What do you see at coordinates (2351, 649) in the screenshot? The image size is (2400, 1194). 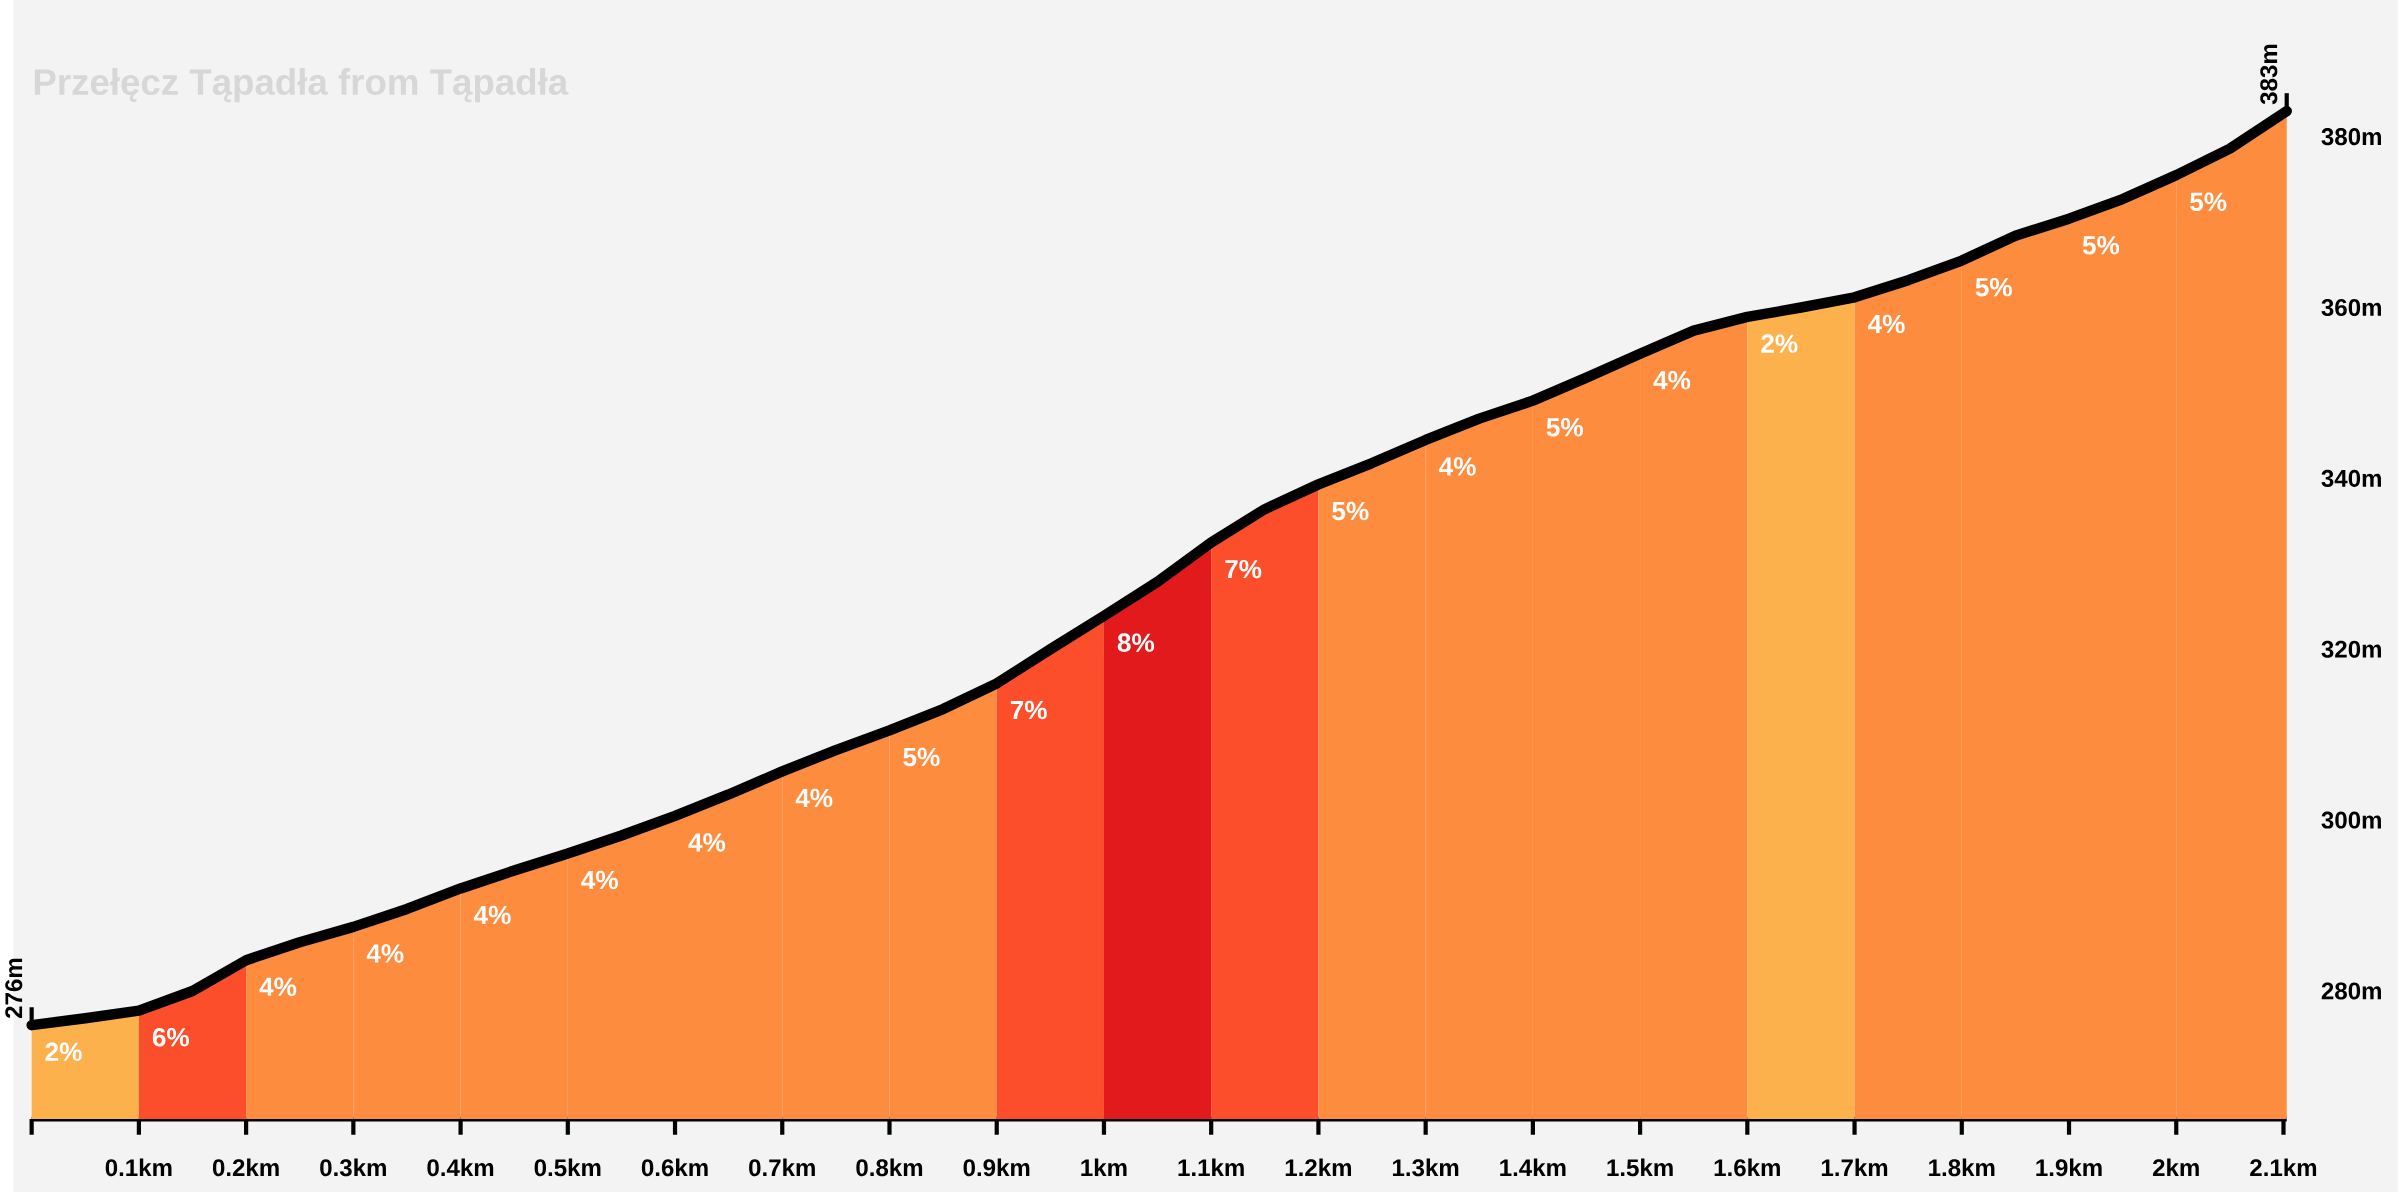 I see `y-tick-label: 320m` at bounding box center [2351, 649].